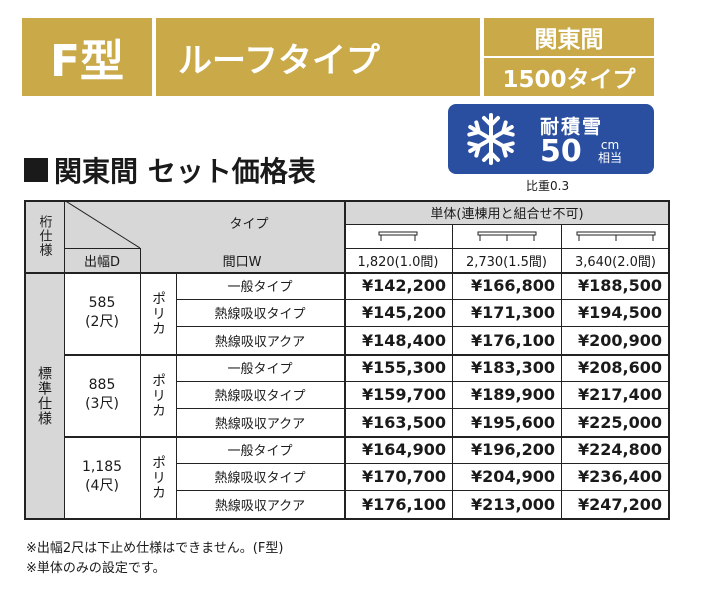 The height and width of the screenshot is (596, 708). What do you see at coordinates (619, 394) in the screenshot?
I see `price-cell: ¥217,400` at bounding box center [619, 394].